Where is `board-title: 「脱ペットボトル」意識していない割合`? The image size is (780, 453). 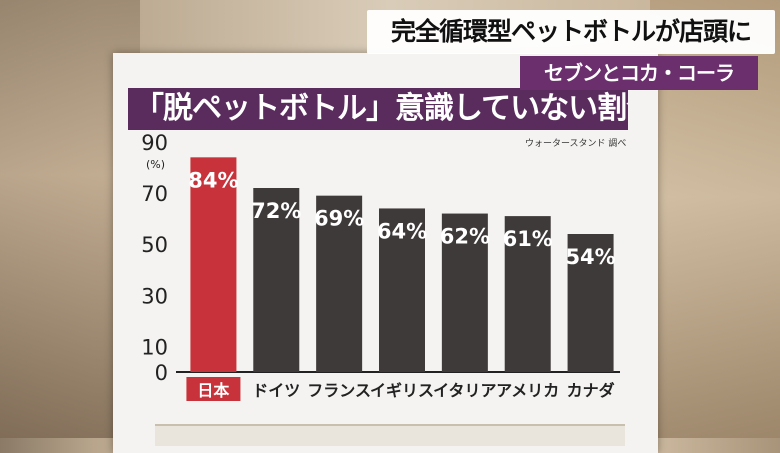
board-title: 「脱ペットボトル」意識していない割合 is located at coordinates (378, 109).